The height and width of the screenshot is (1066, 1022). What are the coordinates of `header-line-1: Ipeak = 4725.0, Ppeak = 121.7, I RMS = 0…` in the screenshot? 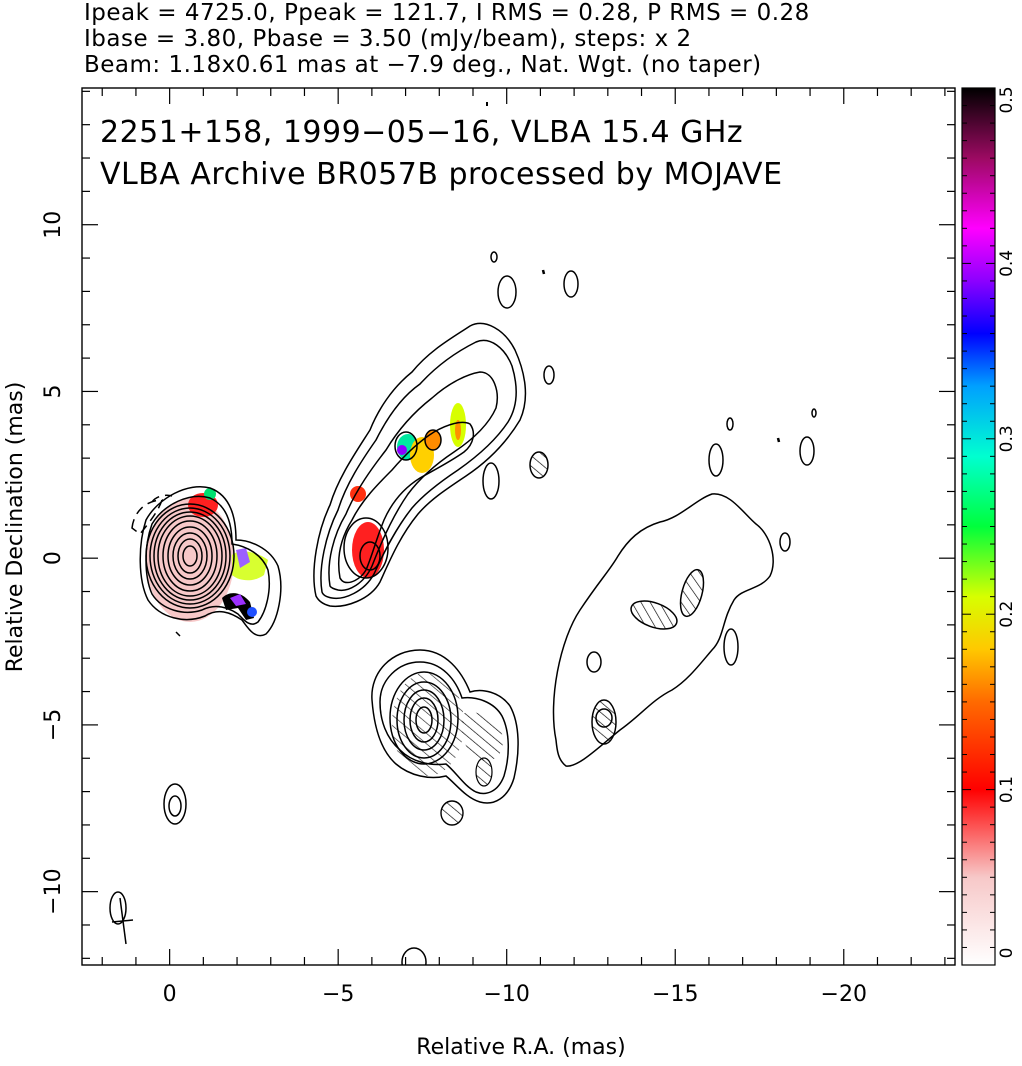 It's located at (447, 13).